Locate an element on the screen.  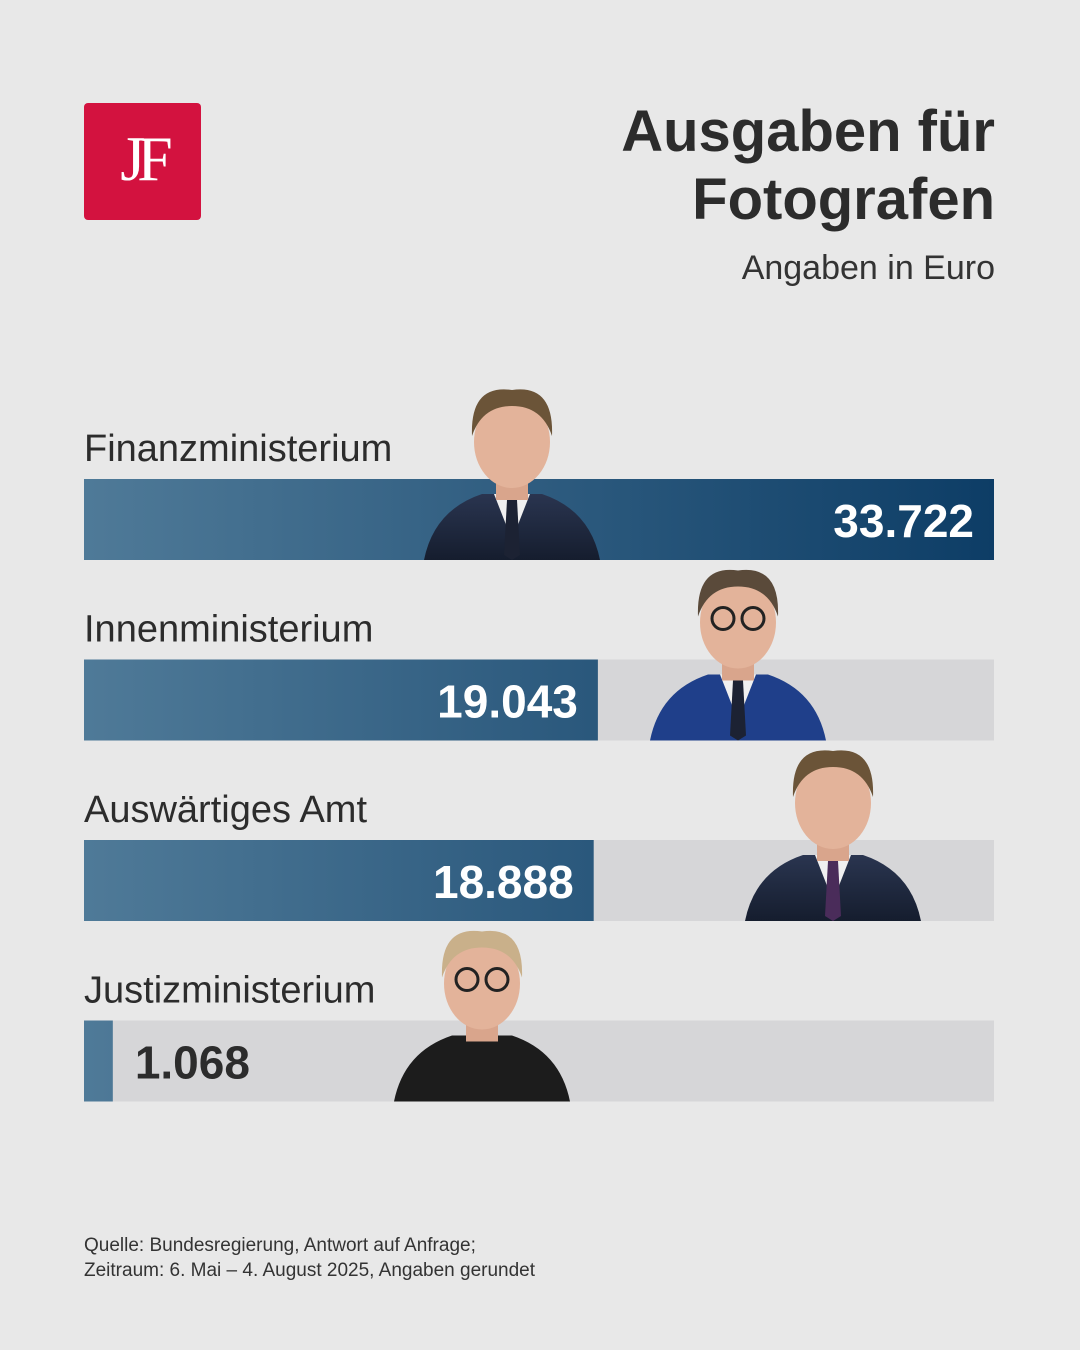
portrait-older-man-suit-portrait is located at coordinates (833, 835).